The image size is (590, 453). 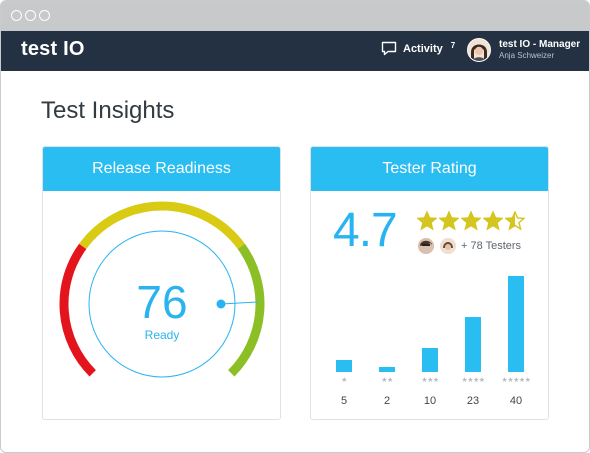 What do you see at coordinates (516, 380) in the screenshot?
I see `bar-star-label: ★★★★★` at bounding box center [516, 380].